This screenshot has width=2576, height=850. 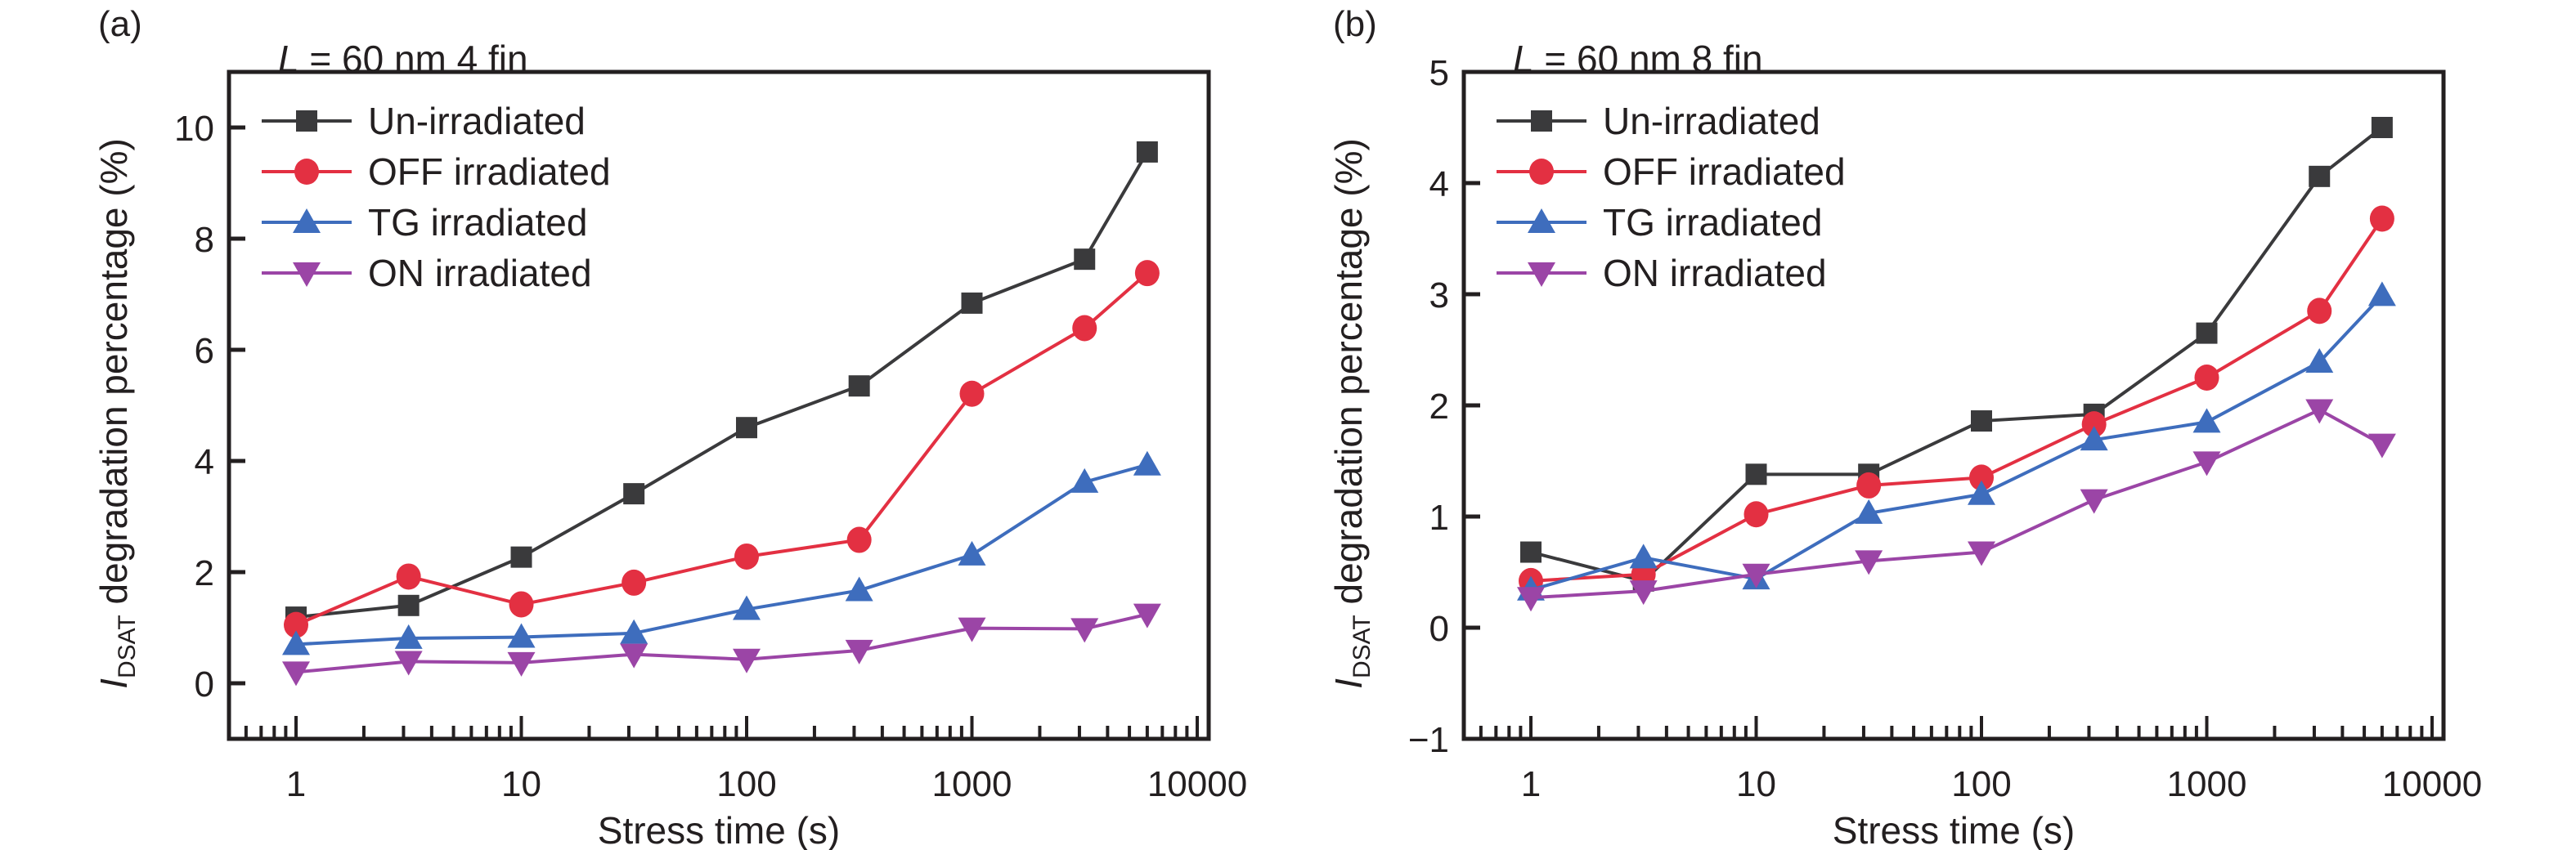 What do you see at coordinates (1659, 222) in the screenshot?
I see `legend-entry: TG irradiated` at bounding box center [1659, 222].